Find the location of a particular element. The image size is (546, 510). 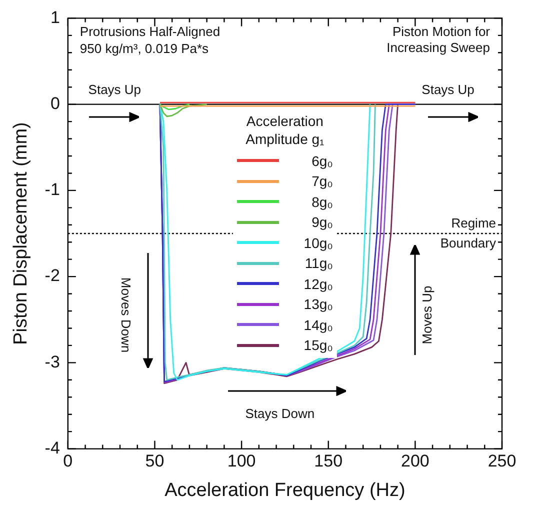

legend-label: 10g₀ is located at coordinates (318, 242).